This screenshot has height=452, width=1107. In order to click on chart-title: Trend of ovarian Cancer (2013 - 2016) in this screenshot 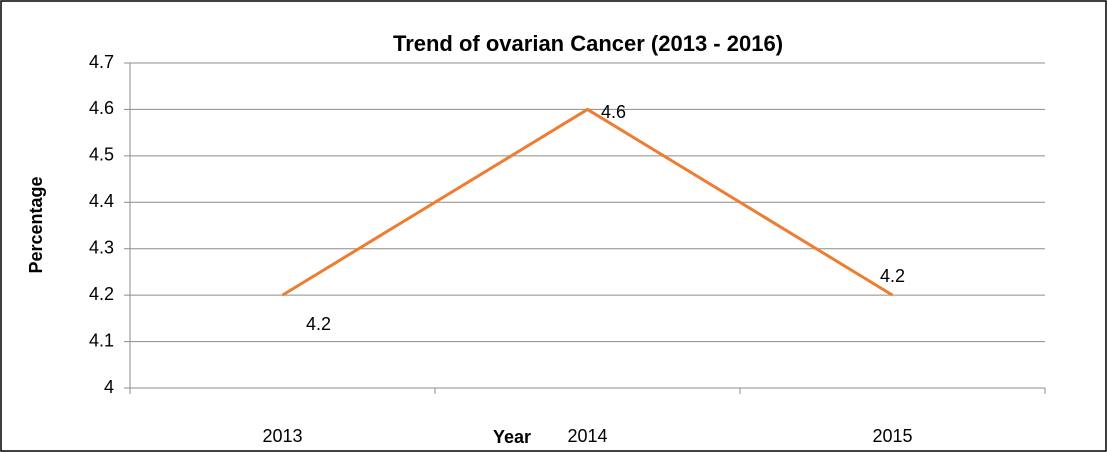, I will do `click(588, 43)`.